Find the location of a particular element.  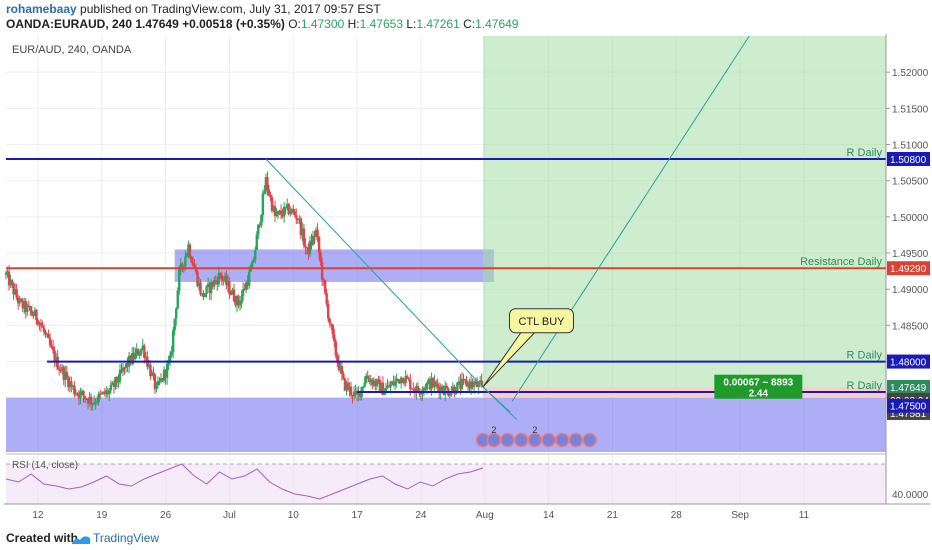

tradingview-logo-icon is located at coordinates (81, 540).